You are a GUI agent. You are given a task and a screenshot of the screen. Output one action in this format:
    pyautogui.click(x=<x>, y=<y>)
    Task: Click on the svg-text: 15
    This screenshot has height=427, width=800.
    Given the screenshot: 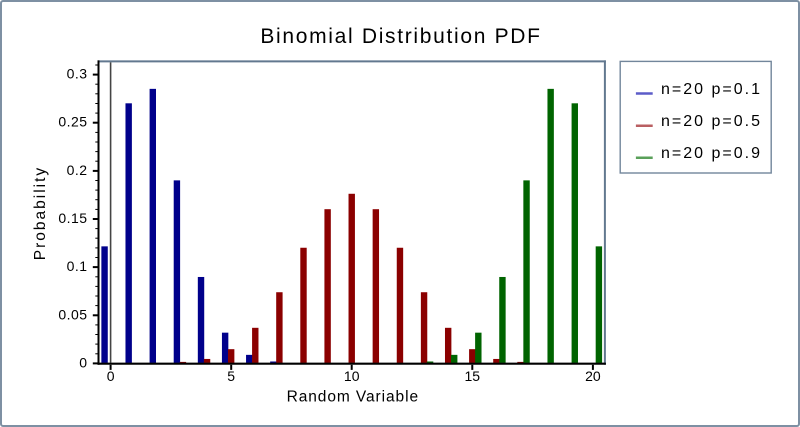 What is the action you would take?
    pyautogui.click(x=473, y=376)
    